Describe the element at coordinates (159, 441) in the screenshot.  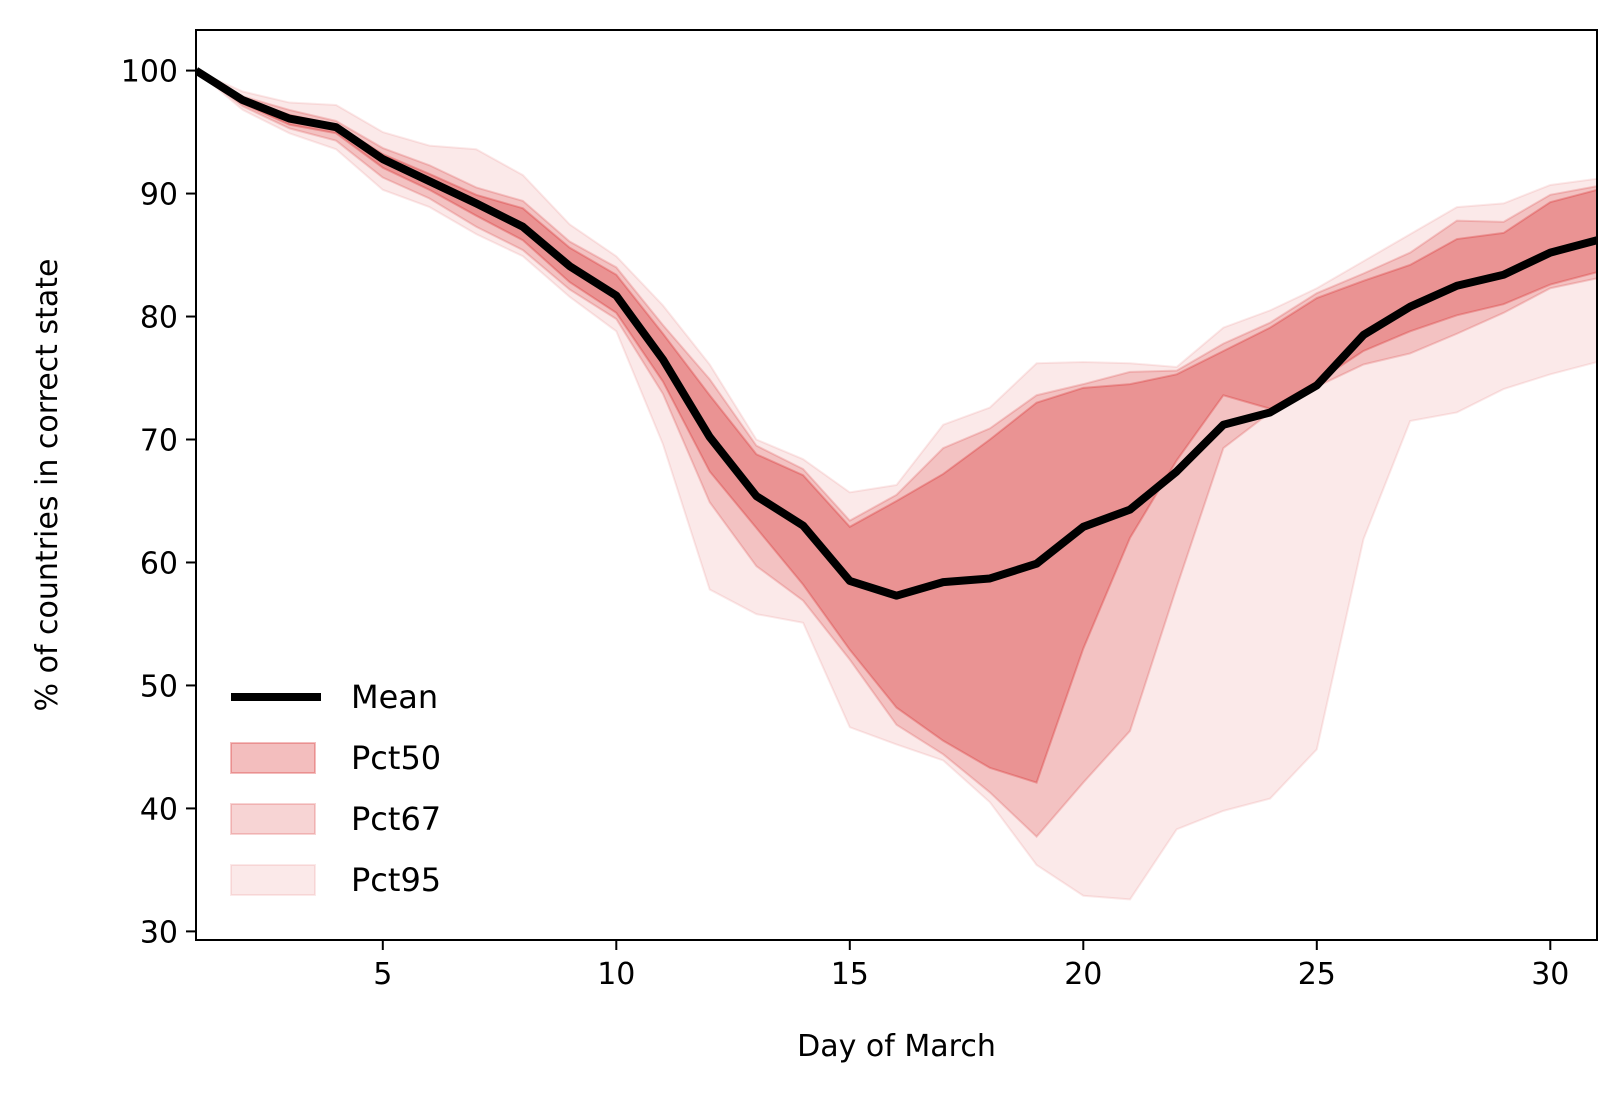
I see `y-tick-label: 70` at that location.